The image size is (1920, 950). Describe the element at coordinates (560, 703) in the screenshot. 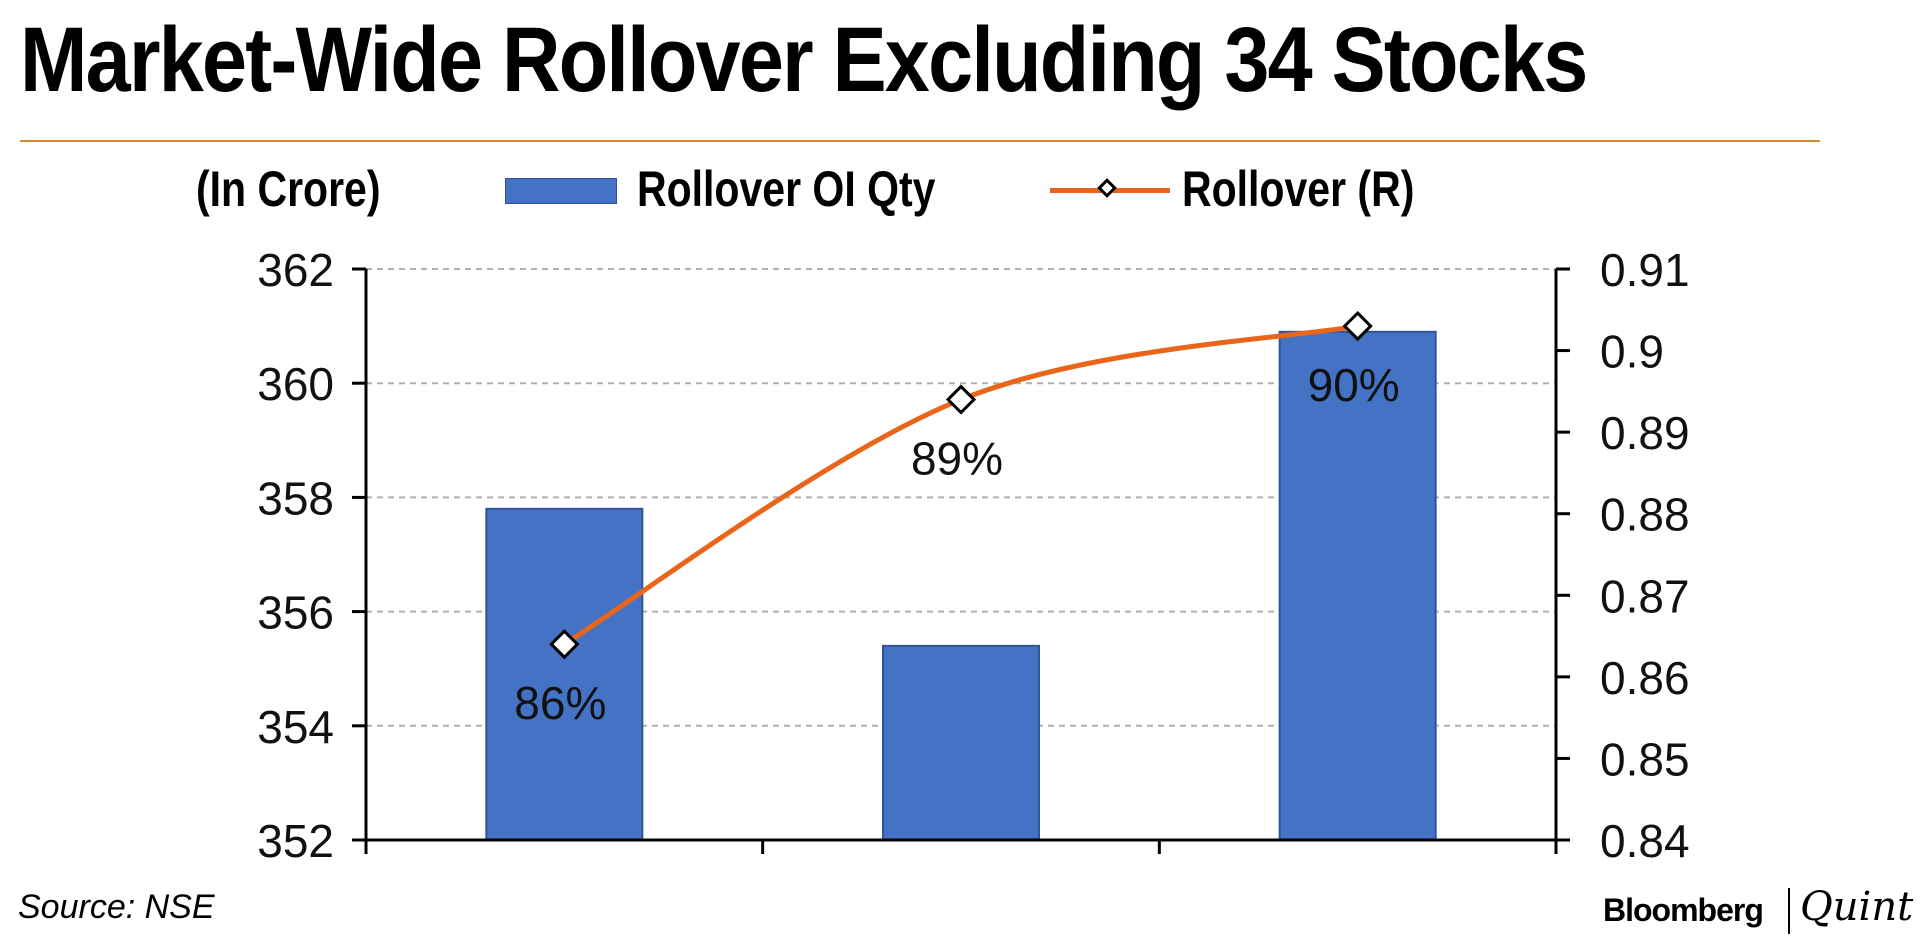

I see `rollover-data-label-apr: 86%` at that location.